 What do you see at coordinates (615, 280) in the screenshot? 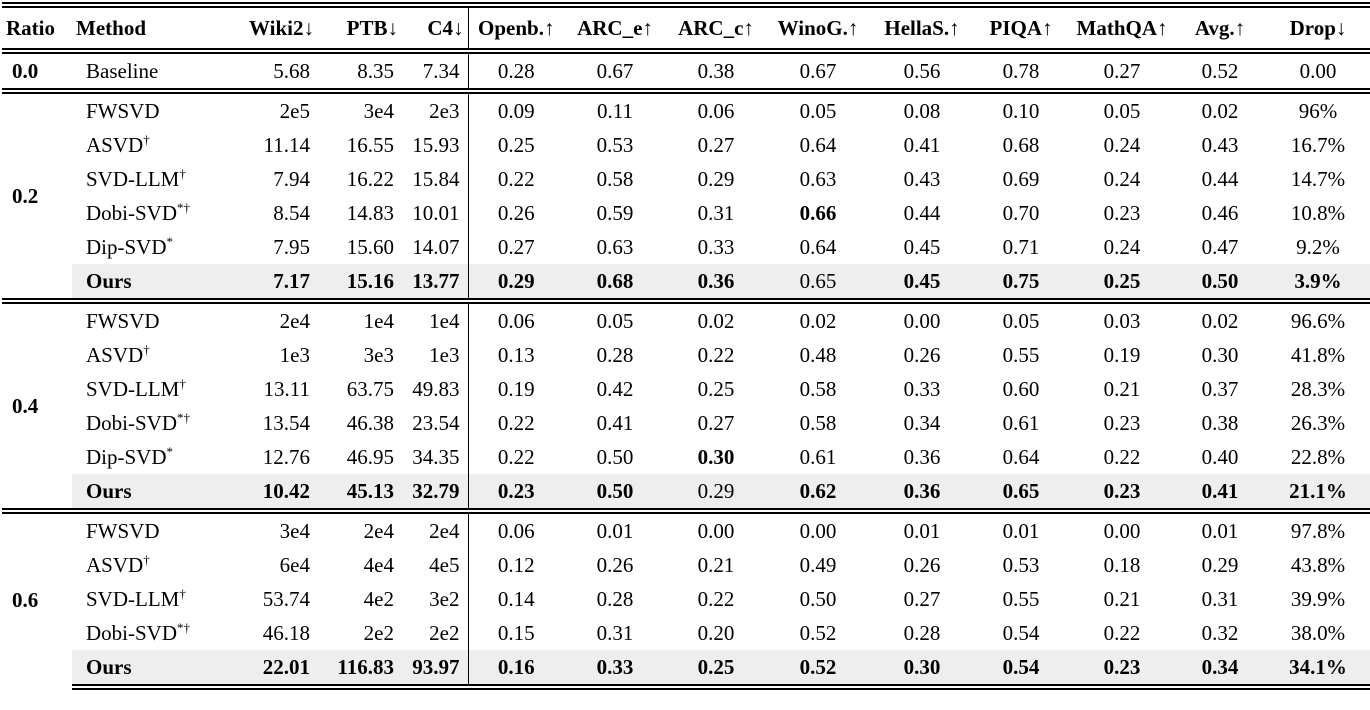
I see `value-cell-arc-e: 0.68` at bounding box center [615, 280].